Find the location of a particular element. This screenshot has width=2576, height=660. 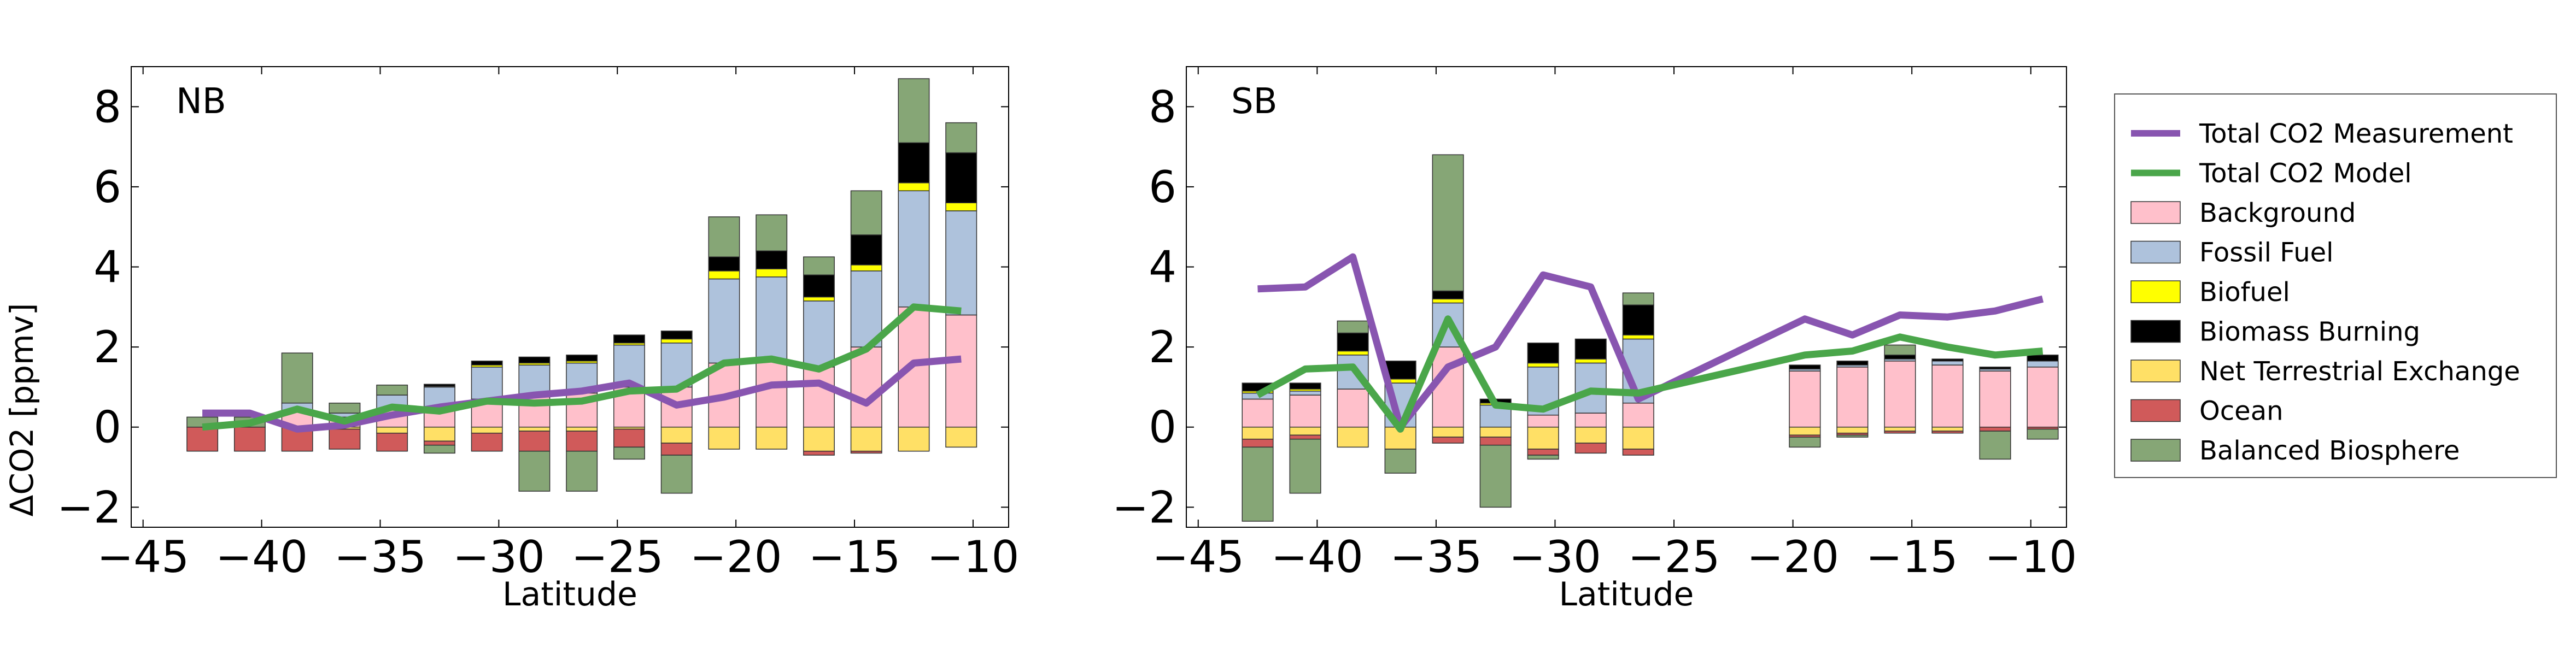

legend-swatch-balanced-biosphere is located at coordinates (2155, 450).